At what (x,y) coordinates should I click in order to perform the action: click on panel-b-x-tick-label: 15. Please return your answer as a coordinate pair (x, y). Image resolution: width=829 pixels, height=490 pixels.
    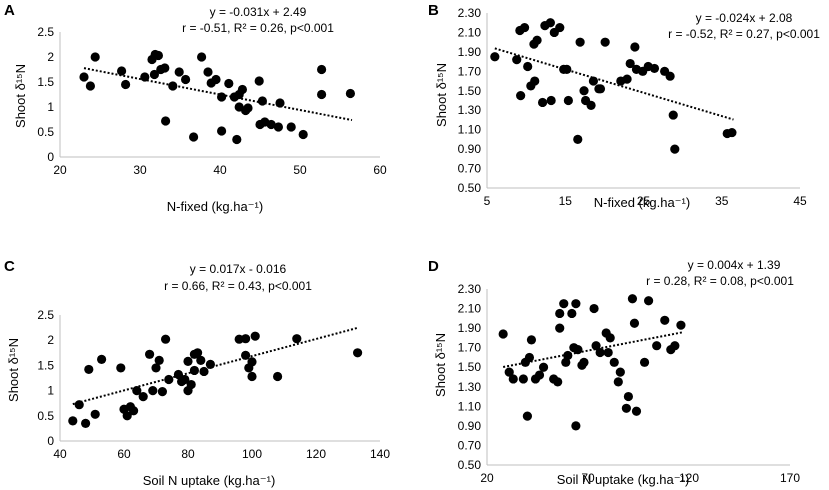
    Looking at the image, I should click on (566, 201).